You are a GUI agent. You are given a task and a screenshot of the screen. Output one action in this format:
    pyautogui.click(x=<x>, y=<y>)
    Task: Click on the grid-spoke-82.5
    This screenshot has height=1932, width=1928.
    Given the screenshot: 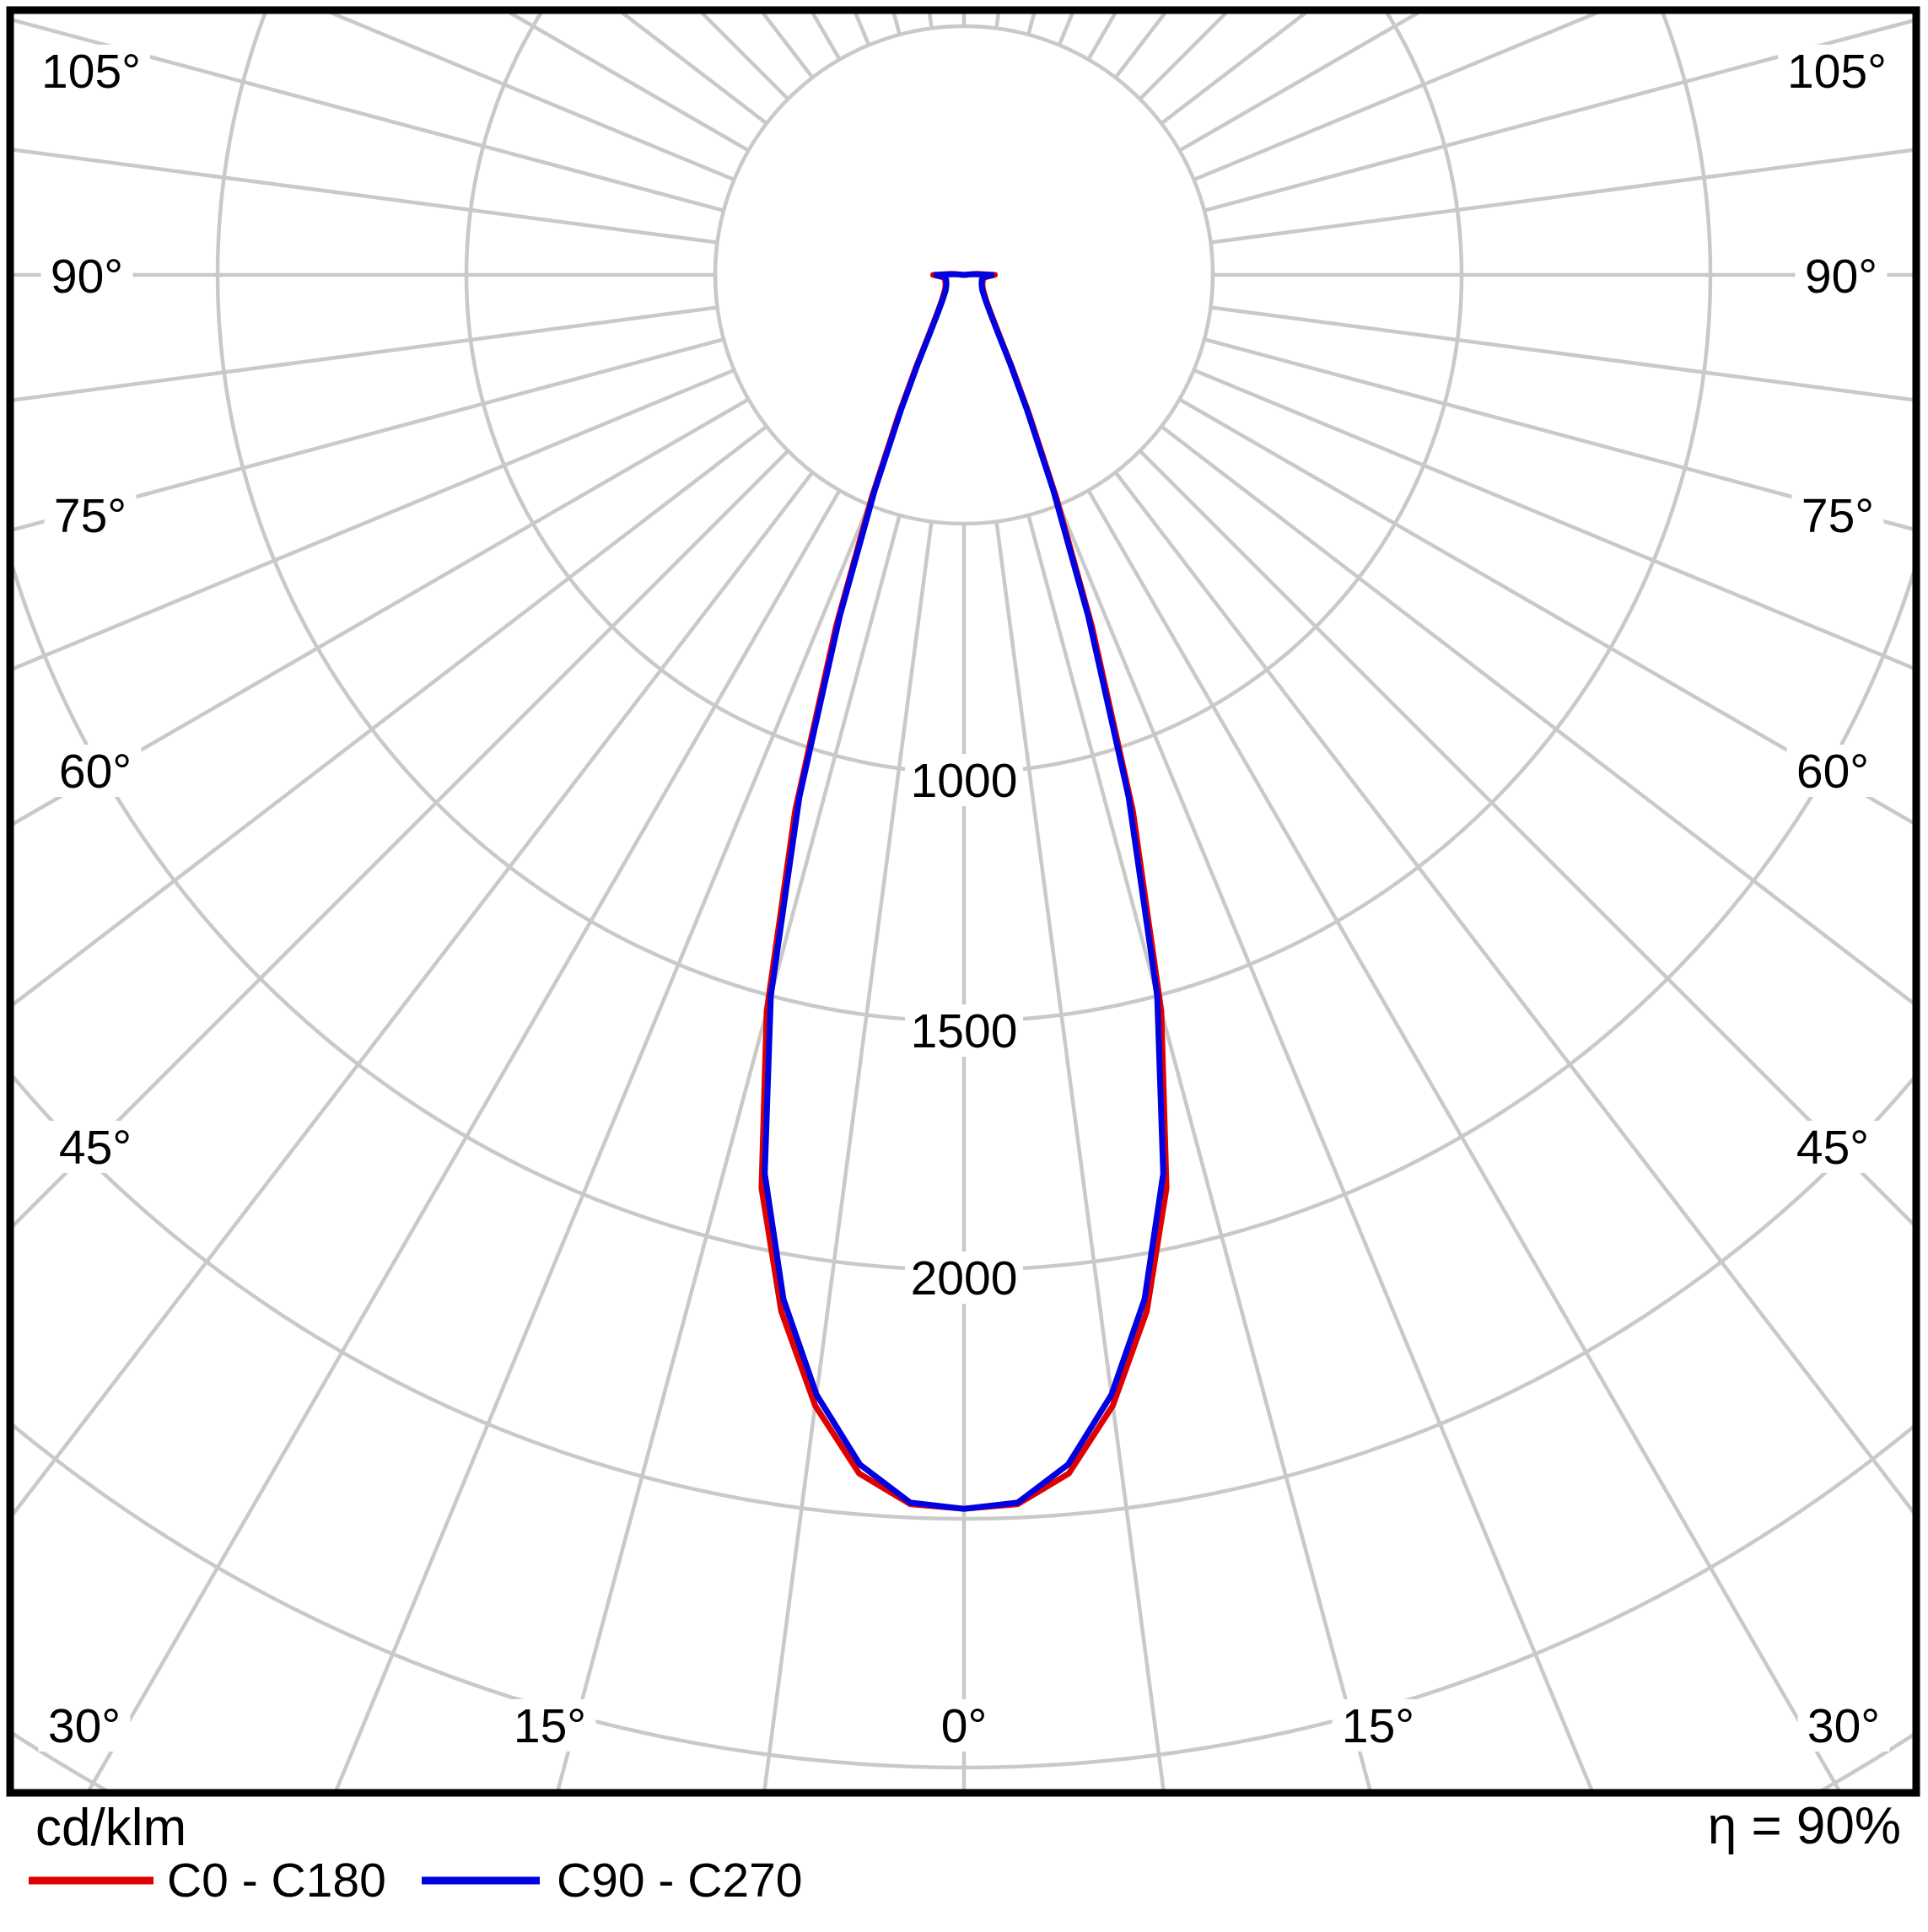 What is the action you would take?
    pyautogui.click(x=1569, y=457)
    